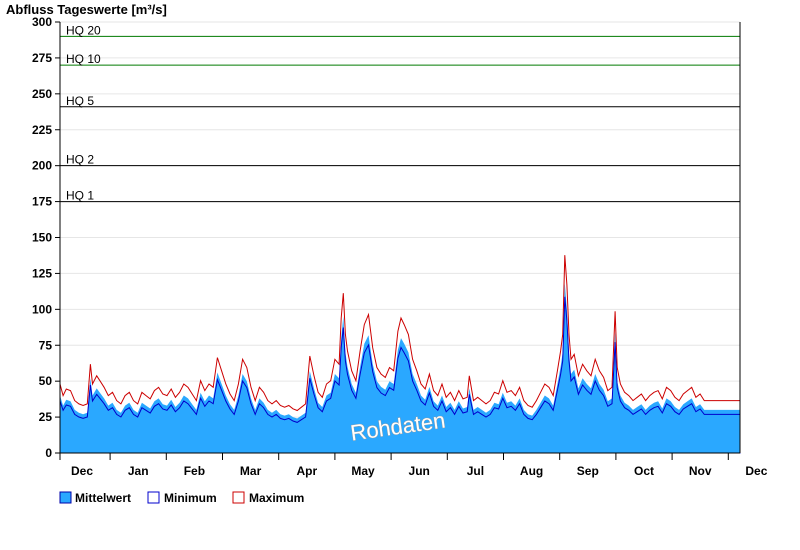  Describe the element at coordinates (80, 101) in the screenshot. I see `threshold-label: HQ 5` at that location.